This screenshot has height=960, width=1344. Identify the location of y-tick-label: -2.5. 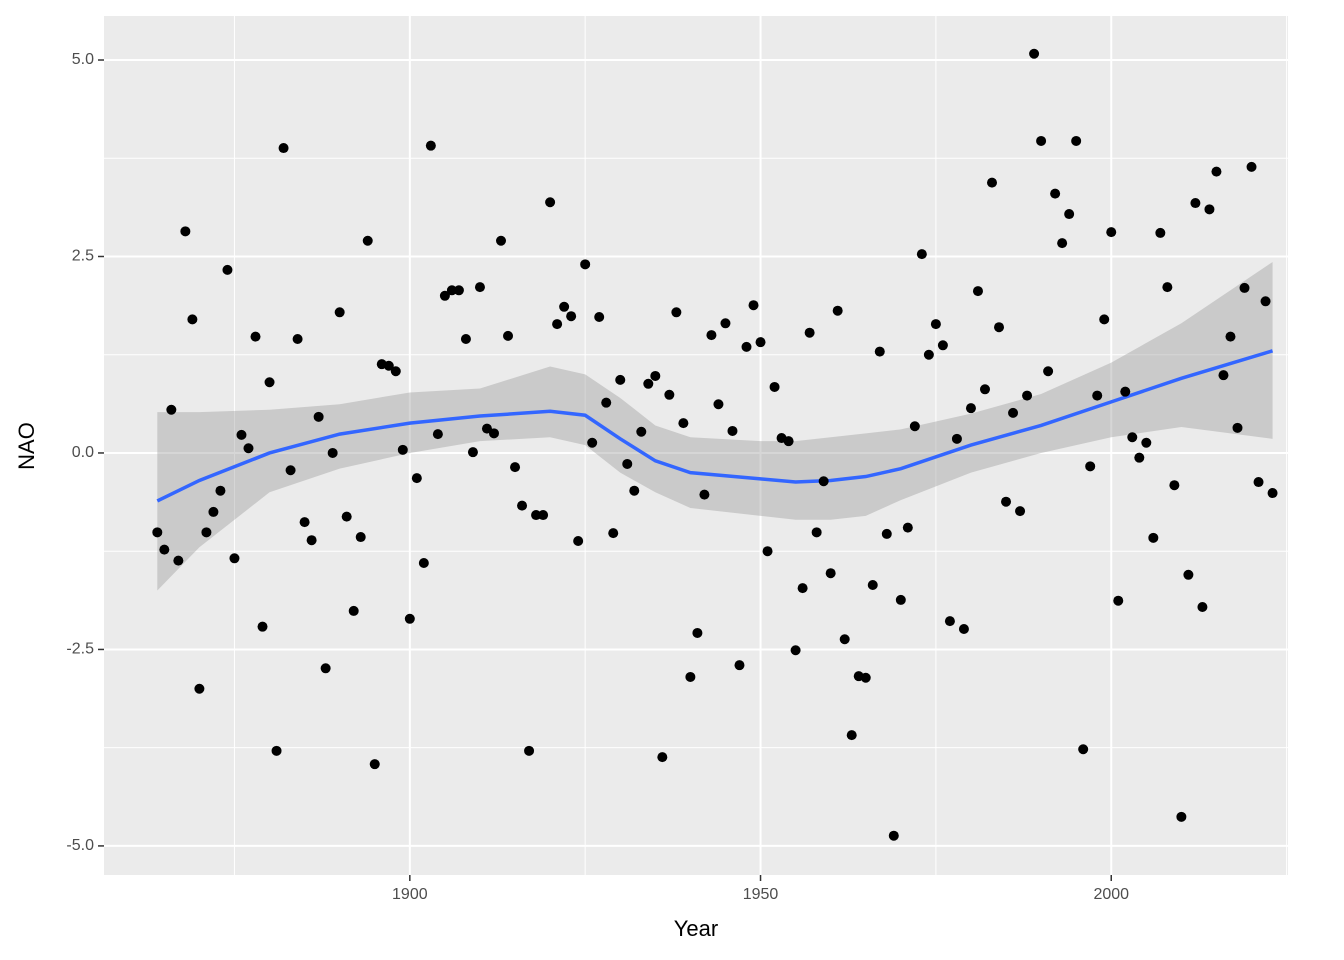
(80, 649).